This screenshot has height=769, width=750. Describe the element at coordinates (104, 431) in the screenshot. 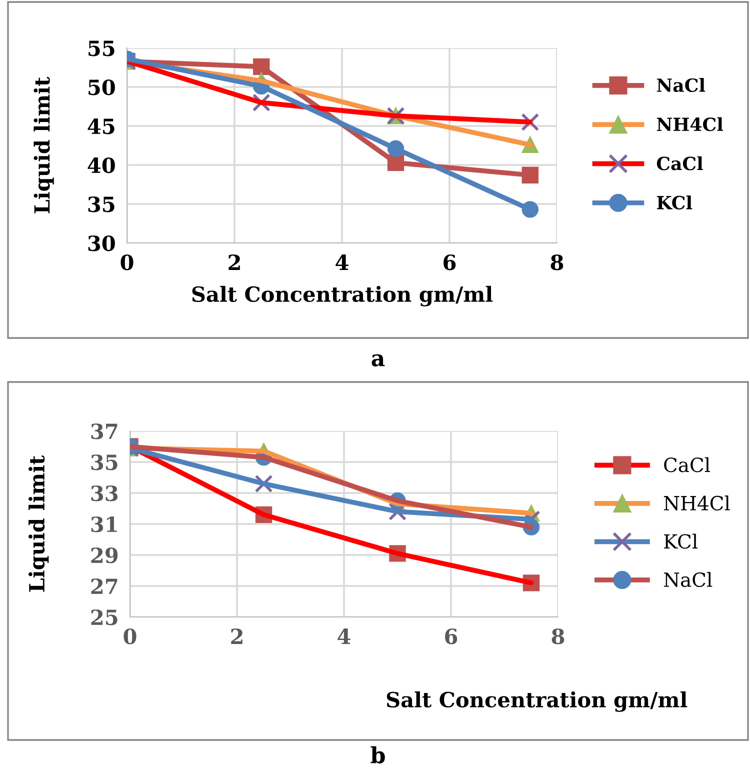

I see `y-tick-label: 37` at that location.